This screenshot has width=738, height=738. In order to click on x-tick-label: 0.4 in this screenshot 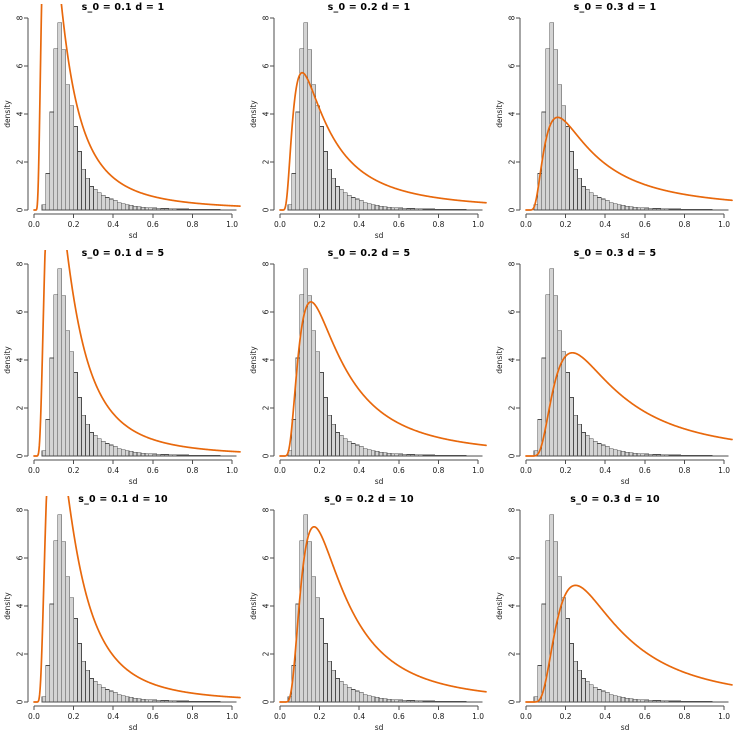, I will do `click(113, 224)`.